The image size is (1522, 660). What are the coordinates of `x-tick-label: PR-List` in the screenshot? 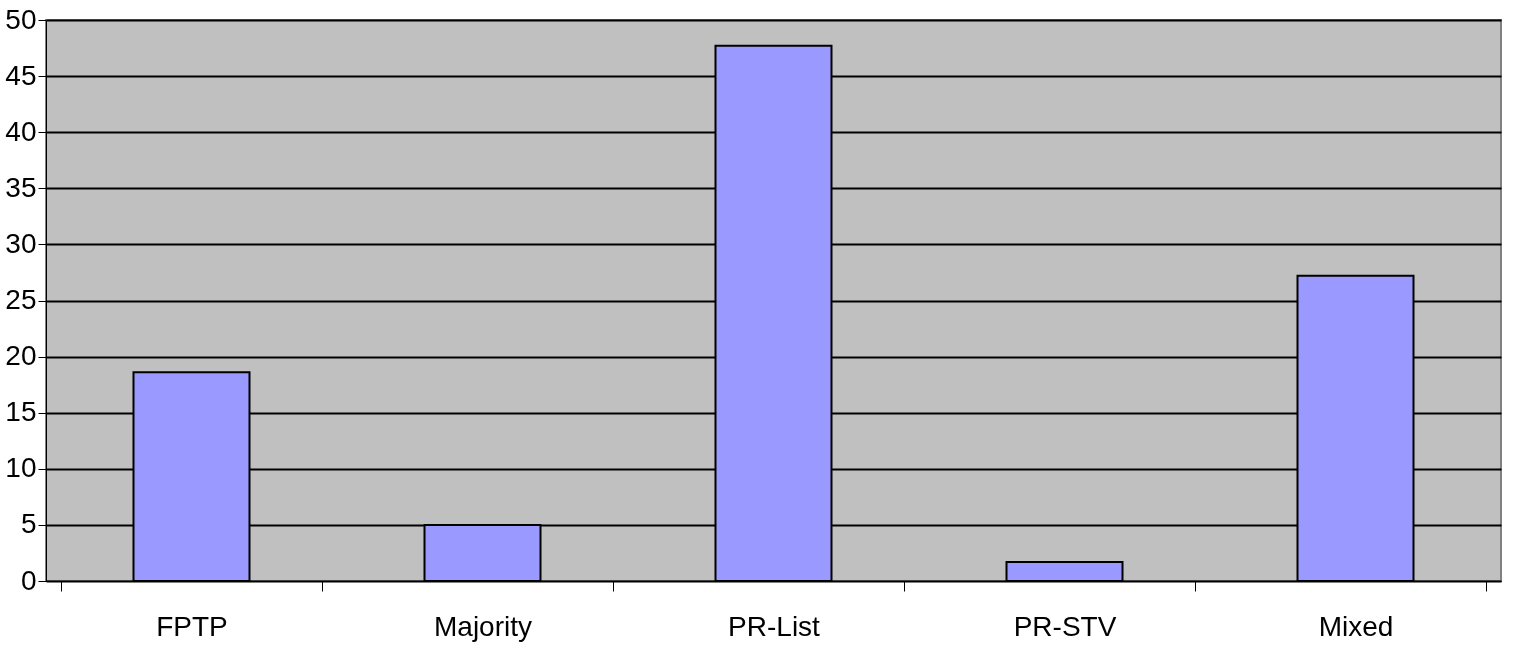 It's located at (774, 626).